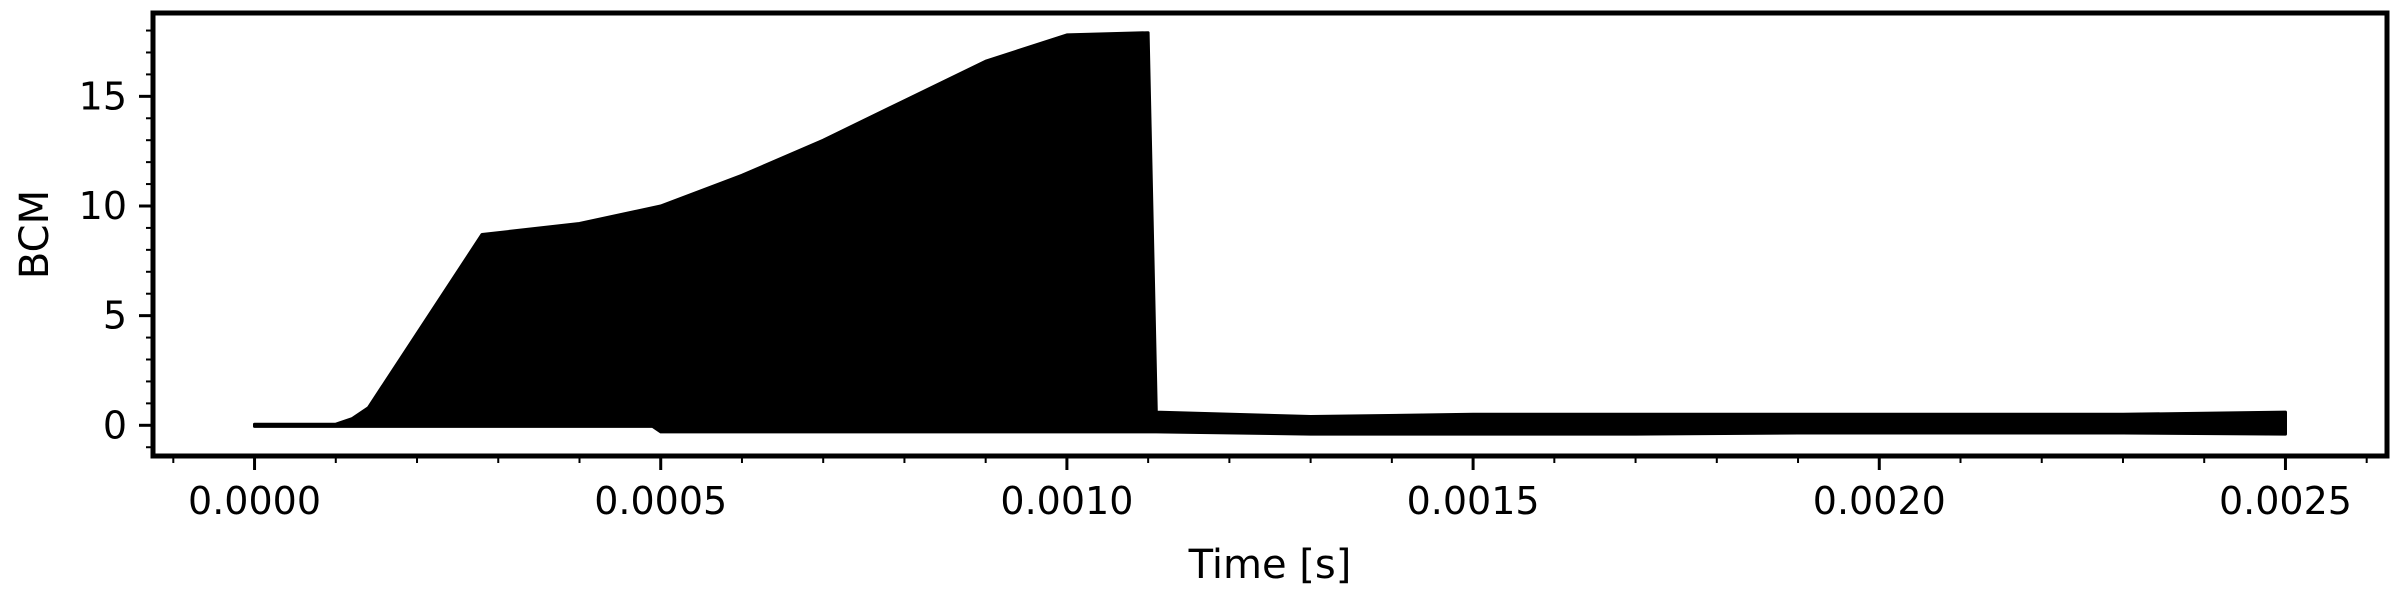 This screenshot has height=600, width=2400. I want to click on y-tick-label: 0, so click(115, 425).